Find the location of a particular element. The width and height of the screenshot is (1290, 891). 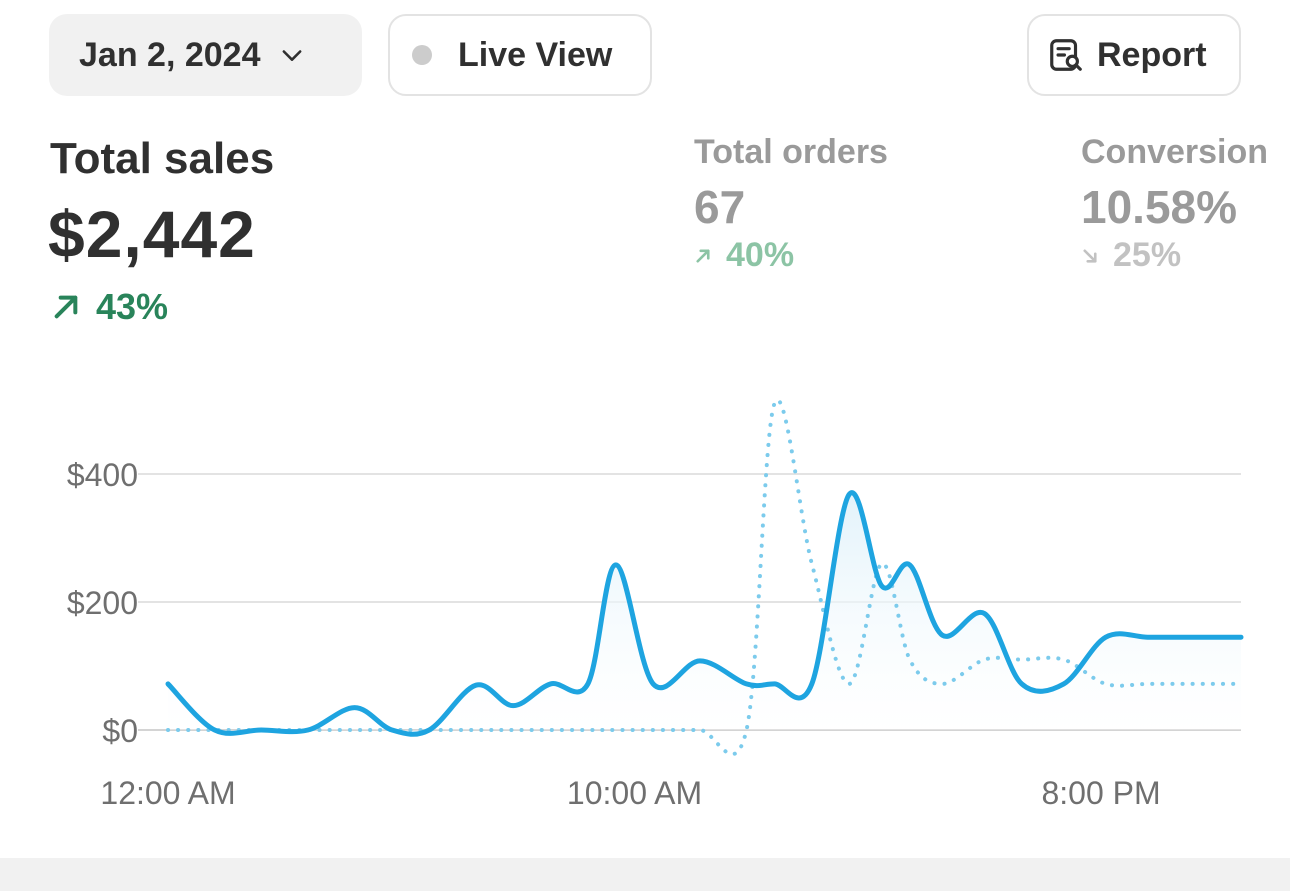

conversion-change-value: 25% is located at coordinates (1147, 255).